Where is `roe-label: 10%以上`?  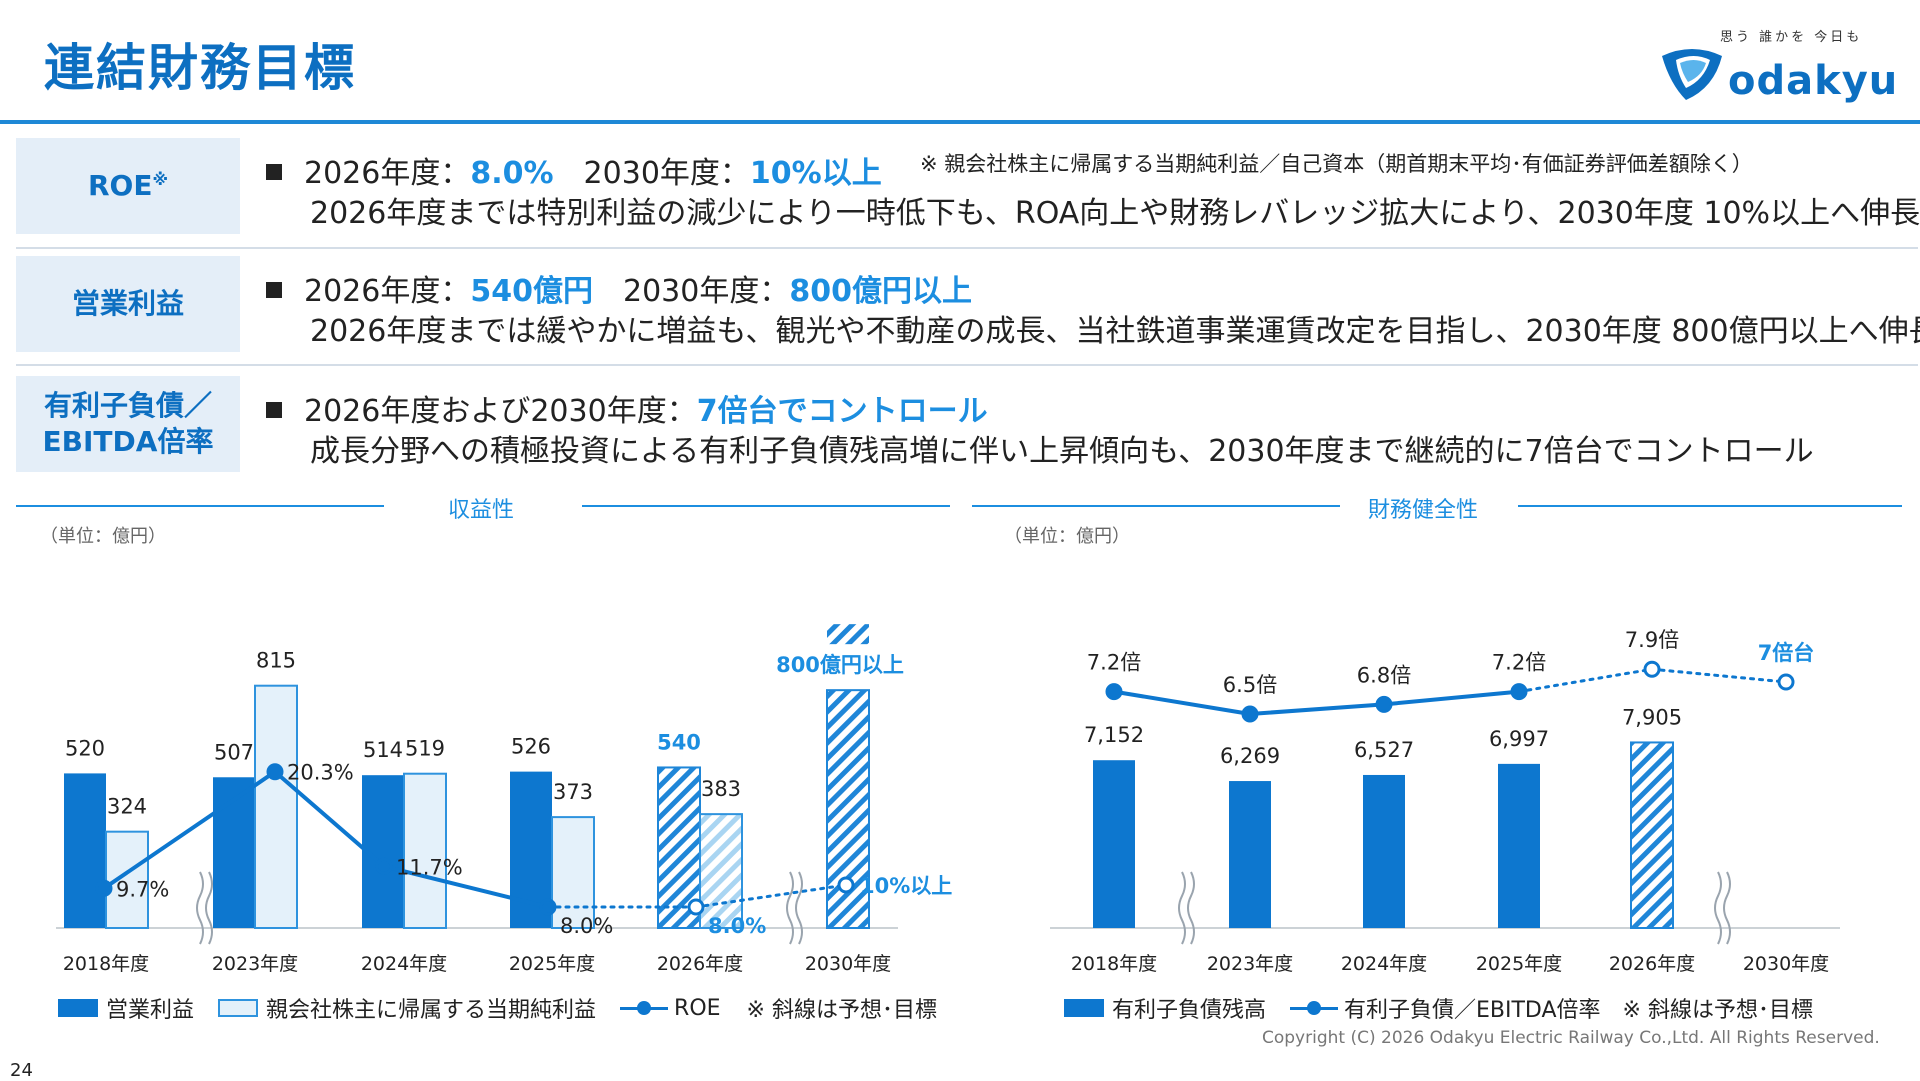 roe-label: 10%以上 is located at coordinates (906, 886).